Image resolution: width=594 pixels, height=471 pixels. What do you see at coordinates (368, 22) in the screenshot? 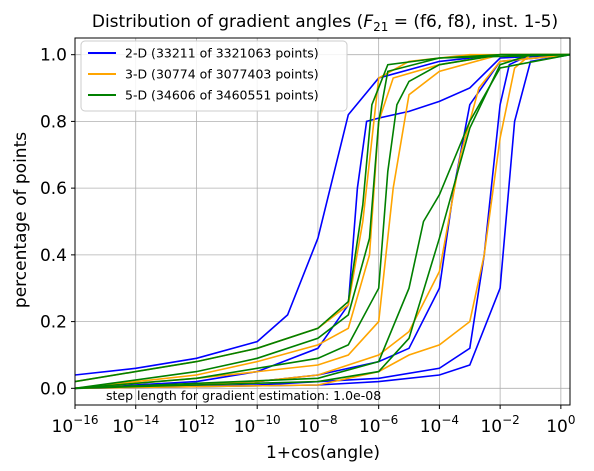
I see `chart-title-f: F` at bounding box center [368, 22].